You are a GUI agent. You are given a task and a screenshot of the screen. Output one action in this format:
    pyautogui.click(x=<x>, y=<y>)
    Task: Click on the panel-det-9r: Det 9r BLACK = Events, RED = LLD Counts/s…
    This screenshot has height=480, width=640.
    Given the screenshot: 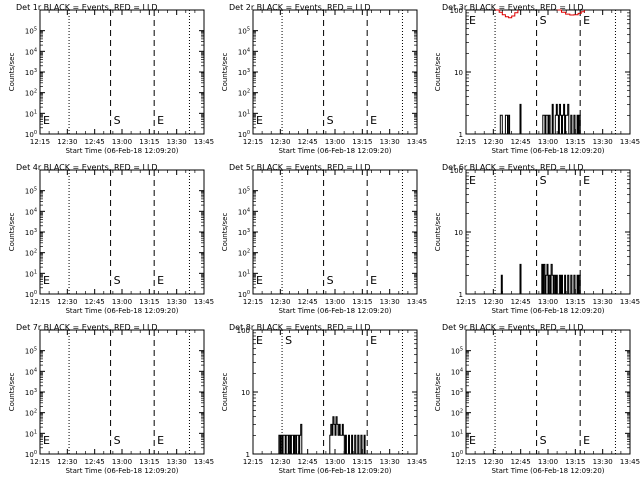 What is the action you would take?
    pyautogui.click(x=537, y=399)
    